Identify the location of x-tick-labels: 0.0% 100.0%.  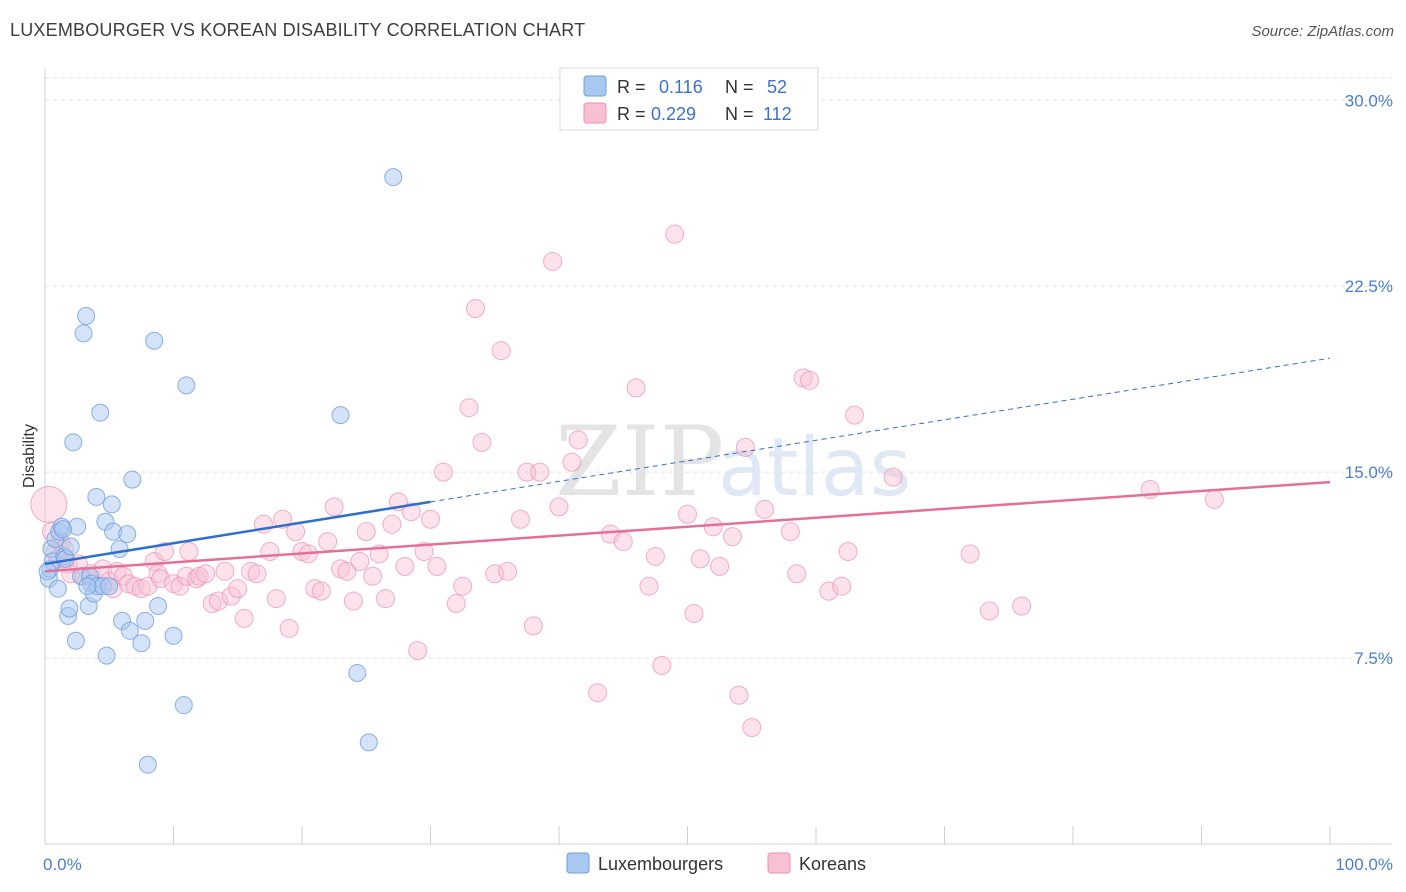
(718, 864).